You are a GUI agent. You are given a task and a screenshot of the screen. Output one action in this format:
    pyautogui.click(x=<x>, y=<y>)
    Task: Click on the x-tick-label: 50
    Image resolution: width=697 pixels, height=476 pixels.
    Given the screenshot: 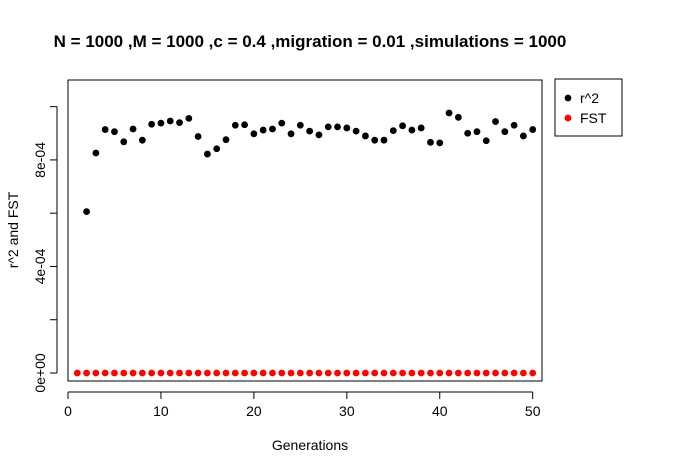 What is the action you would take?
    pyautogui.click(x=533, y=411)
    